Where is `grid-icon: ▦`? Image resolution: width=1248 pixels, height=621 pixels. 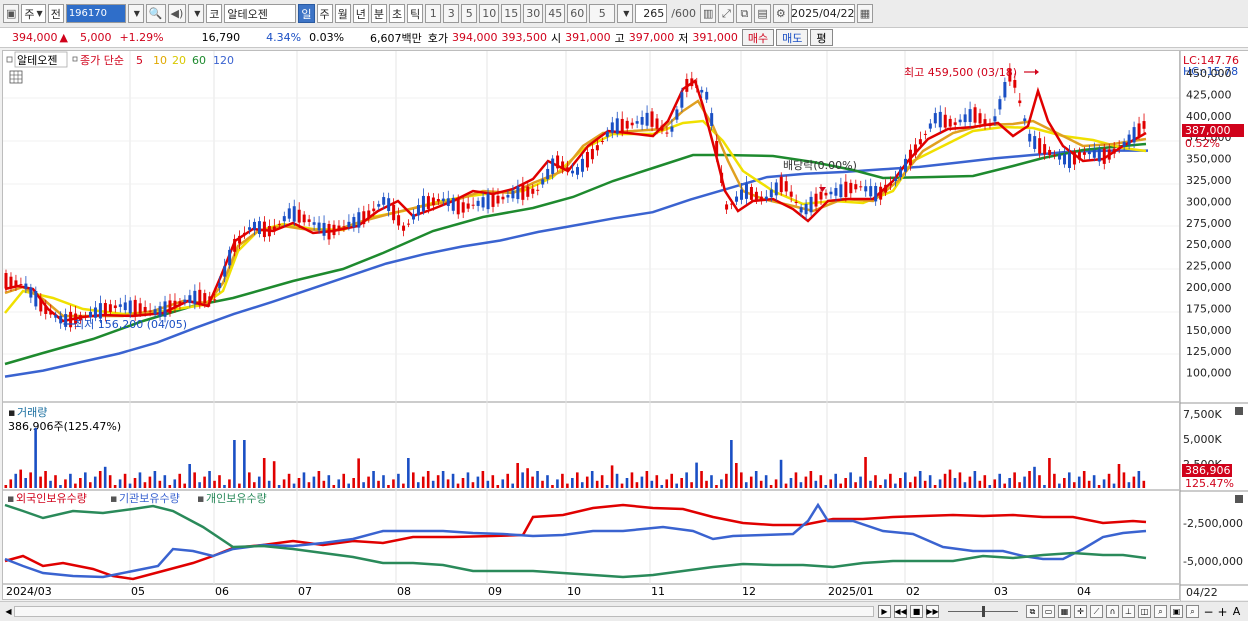 grid-icon: ▦ is located at coordinates (1064, 611).